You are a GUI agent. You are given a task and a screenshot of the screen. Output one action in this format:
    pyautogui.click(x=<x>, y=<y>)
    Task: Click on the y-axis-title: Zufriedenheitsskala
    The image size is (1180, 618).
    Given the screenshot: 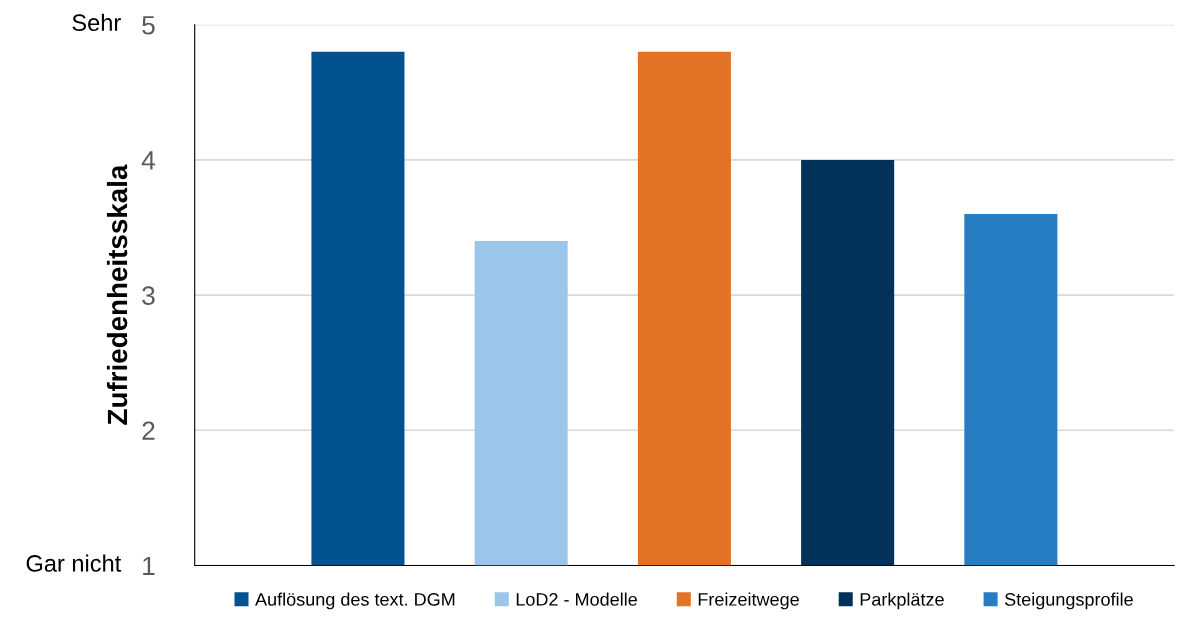 What is the action you would take?
    pyautogui.click(x=117, y=294)
    